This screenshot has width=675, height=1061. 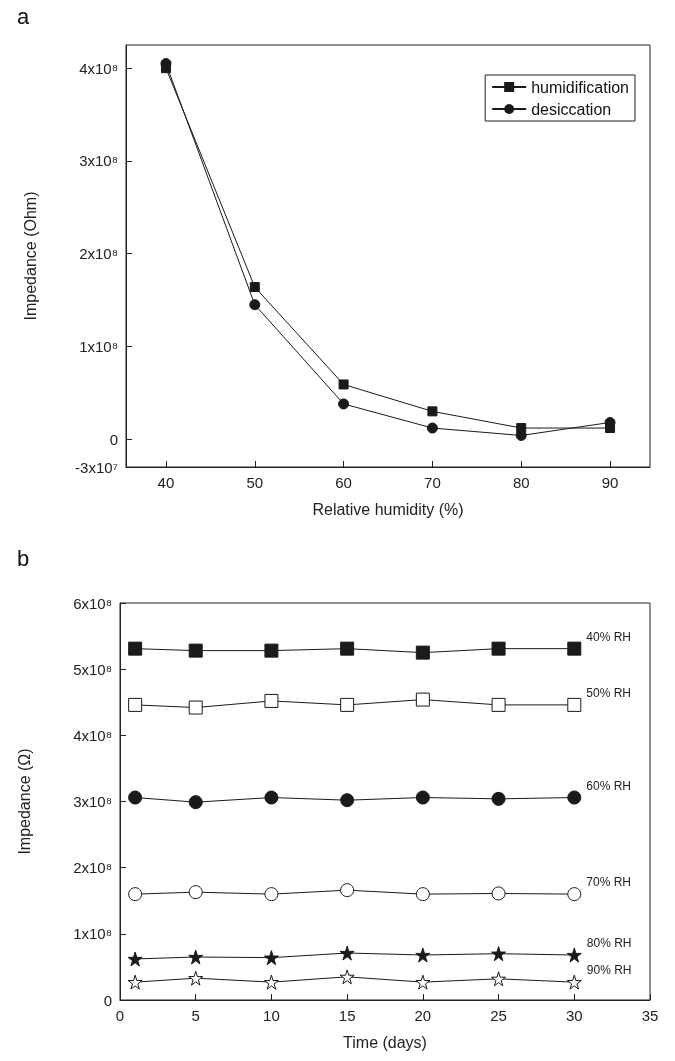 What do you see at coordinates (347, 1015) in the screenshot?
I see `x-tick-label: 15` at bounding box center [347, 1015].